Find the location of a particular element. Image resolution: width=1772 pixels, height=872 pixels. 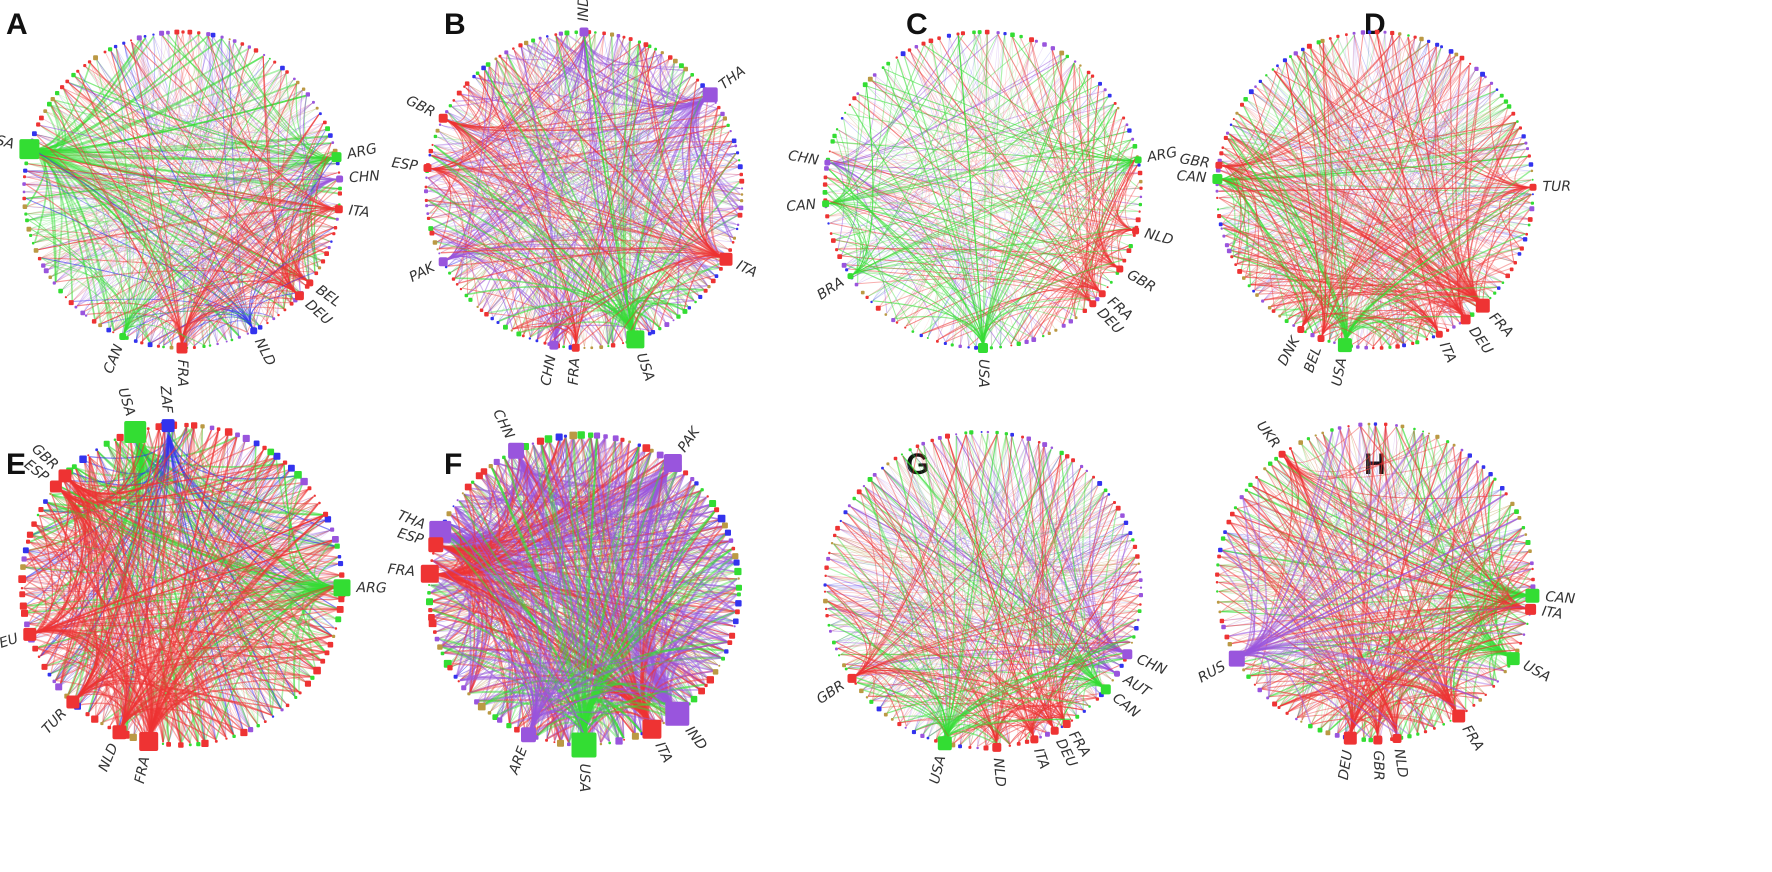

country-label-ind: IND is located at coordinates (584, 11).